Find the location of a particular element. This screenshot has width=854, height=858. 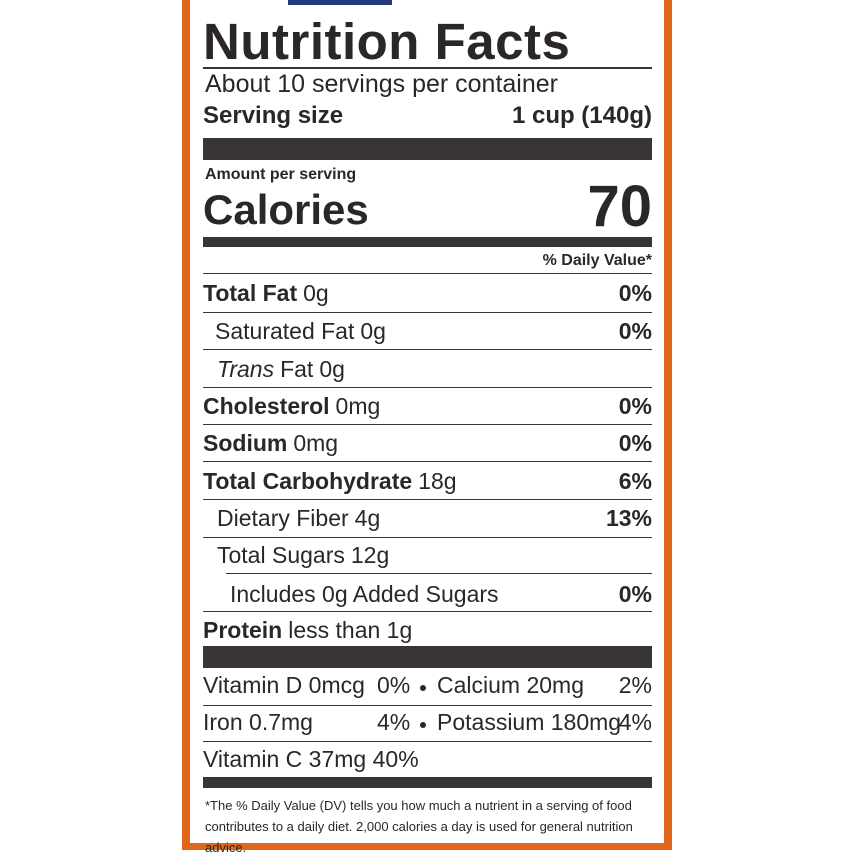

serving-size-row: Serving size 1 cup (140g) is located at coordinates (427, 116).